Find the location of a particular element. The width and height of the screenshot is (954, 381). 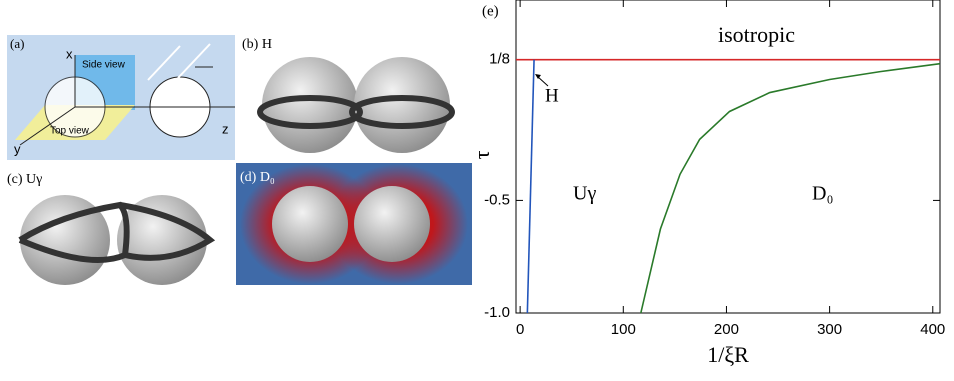

axis-label: z is located at coordinates (225, 128).